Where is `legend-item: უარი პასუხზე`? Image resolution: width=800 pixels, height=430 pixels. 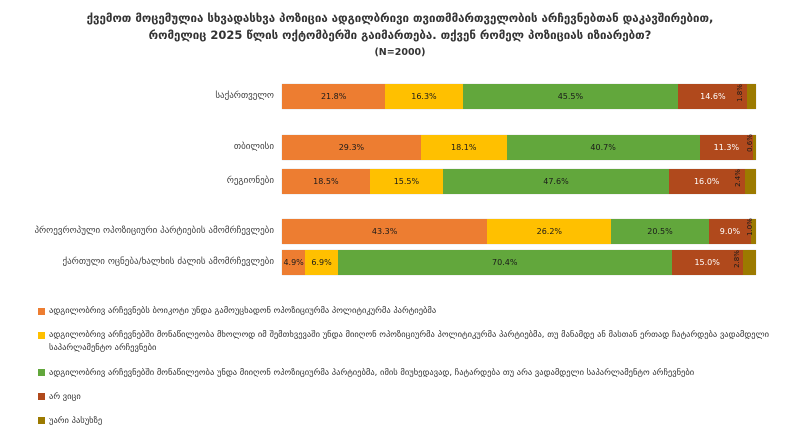 legend-item: უარი პასუხზე is located at coordinates (412, 421).